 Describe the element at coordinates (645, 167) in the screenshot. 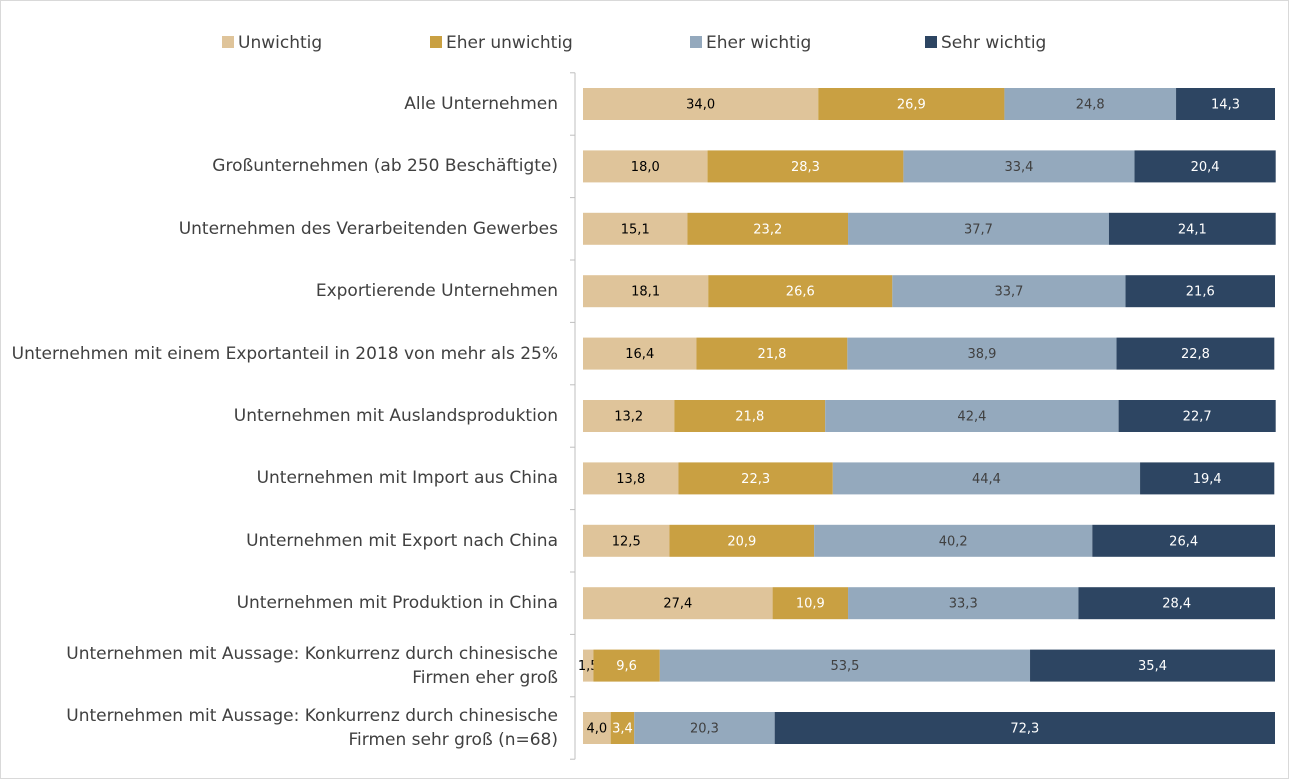

I see `value-label: 18,0` at that location.